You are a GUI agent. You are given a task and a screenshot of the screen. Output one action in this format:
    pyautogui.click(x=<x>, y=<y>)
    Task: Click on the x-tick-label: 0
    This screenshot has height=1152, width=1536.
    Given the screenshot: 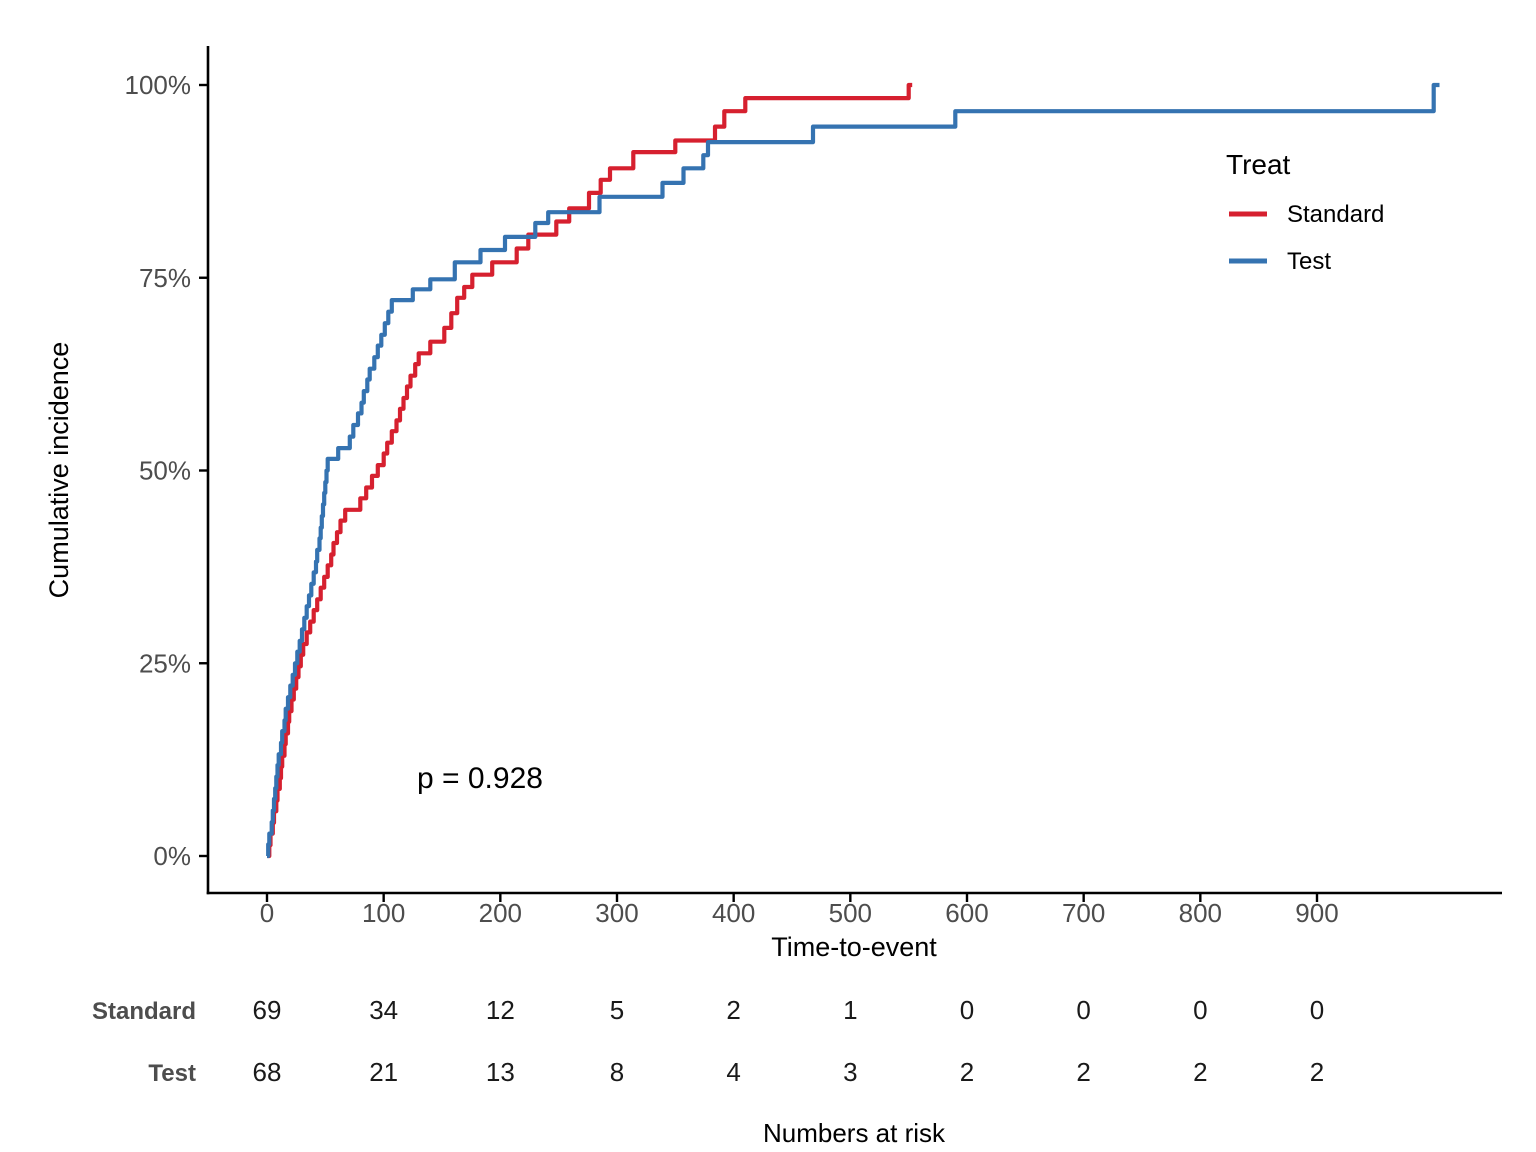 What is the action you would take?
    pyautogui.click(x=267, y=913)
    